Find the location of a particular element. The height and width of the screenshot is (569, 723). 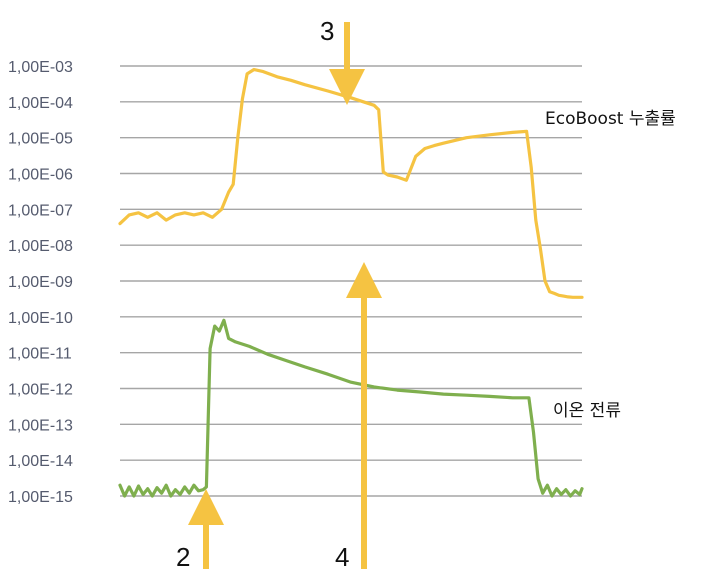

y-tick-label: 1,00E-06 is located at coordinates (40, 175).